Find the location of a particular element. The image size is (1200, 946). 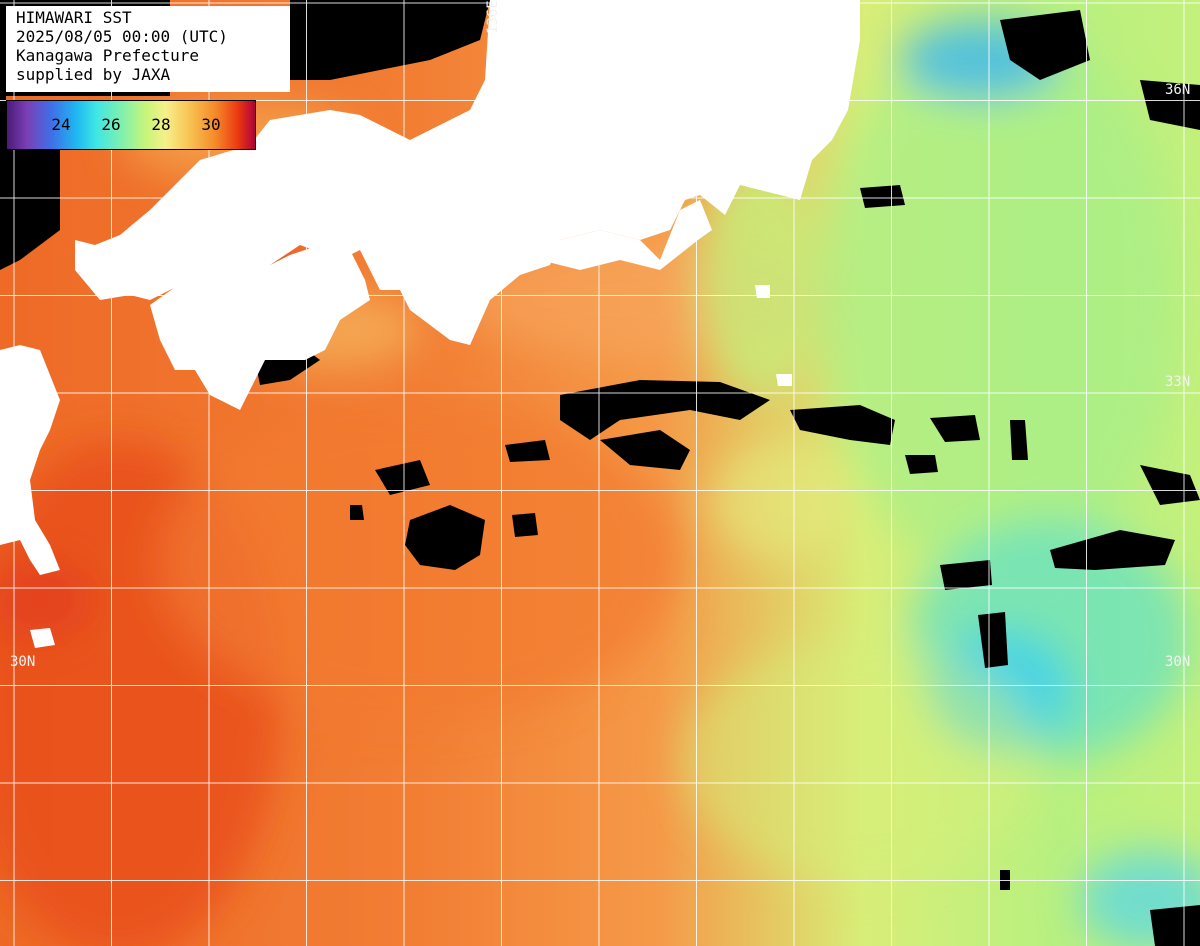

lat-label-30n-left: 30N is located at coordinates (23, 662).